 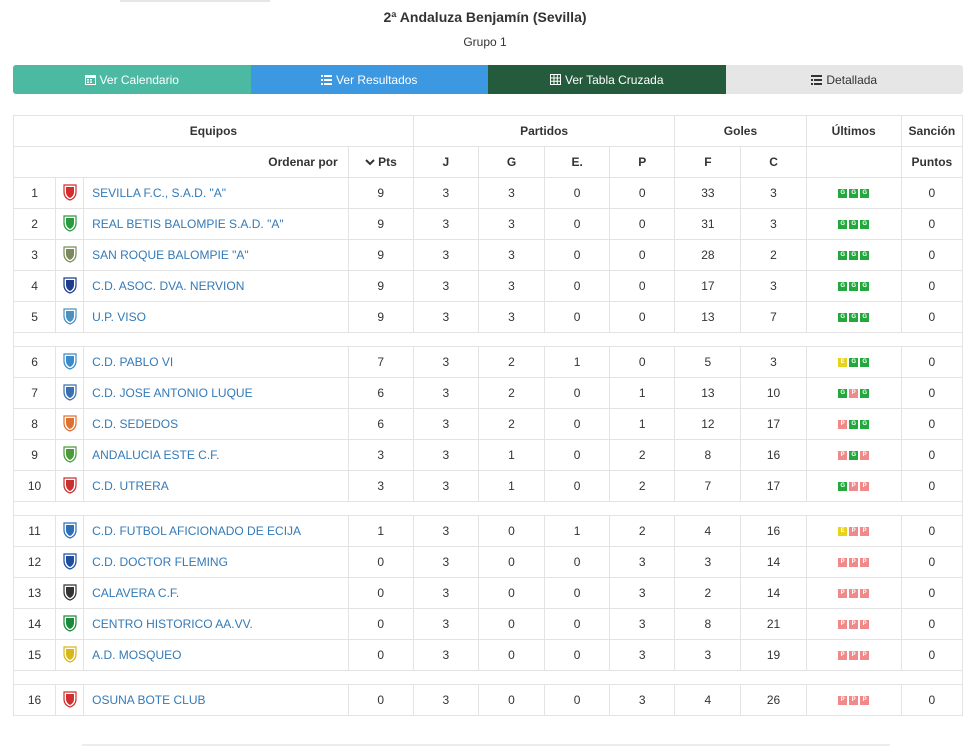 I want to click on table-row: 13 CALAVERA C.F. 0 3 0 0 3 2 14 P P P 0, so click(x=488, y=593).